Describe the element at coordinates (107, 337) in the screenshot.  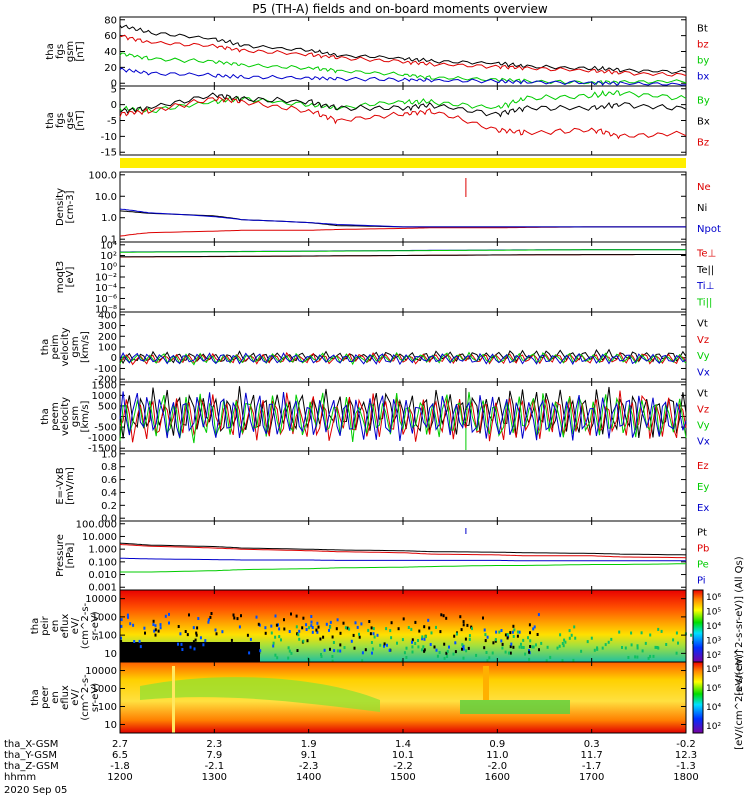
I see `y-tick-label: 200` at that location.